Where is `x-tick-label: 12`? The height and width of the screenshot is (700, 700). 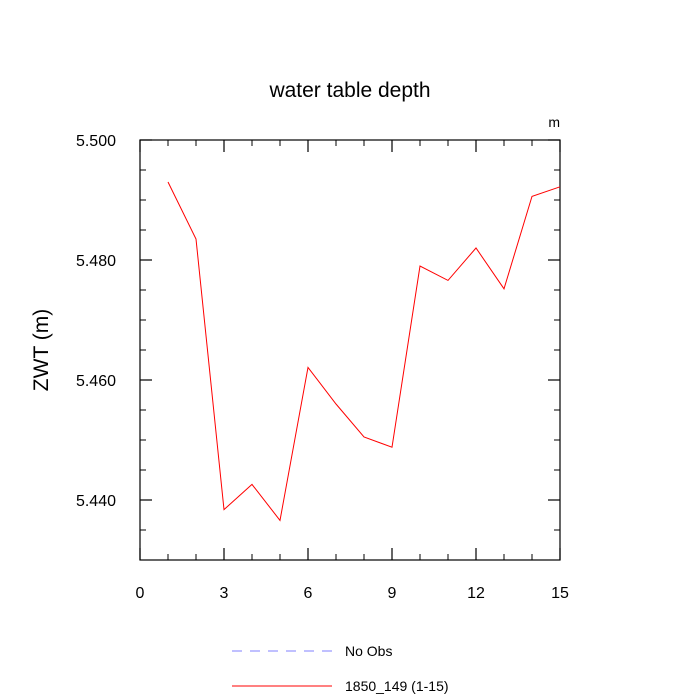
x-tick-label: 12 is located at coordinates (476, 593).